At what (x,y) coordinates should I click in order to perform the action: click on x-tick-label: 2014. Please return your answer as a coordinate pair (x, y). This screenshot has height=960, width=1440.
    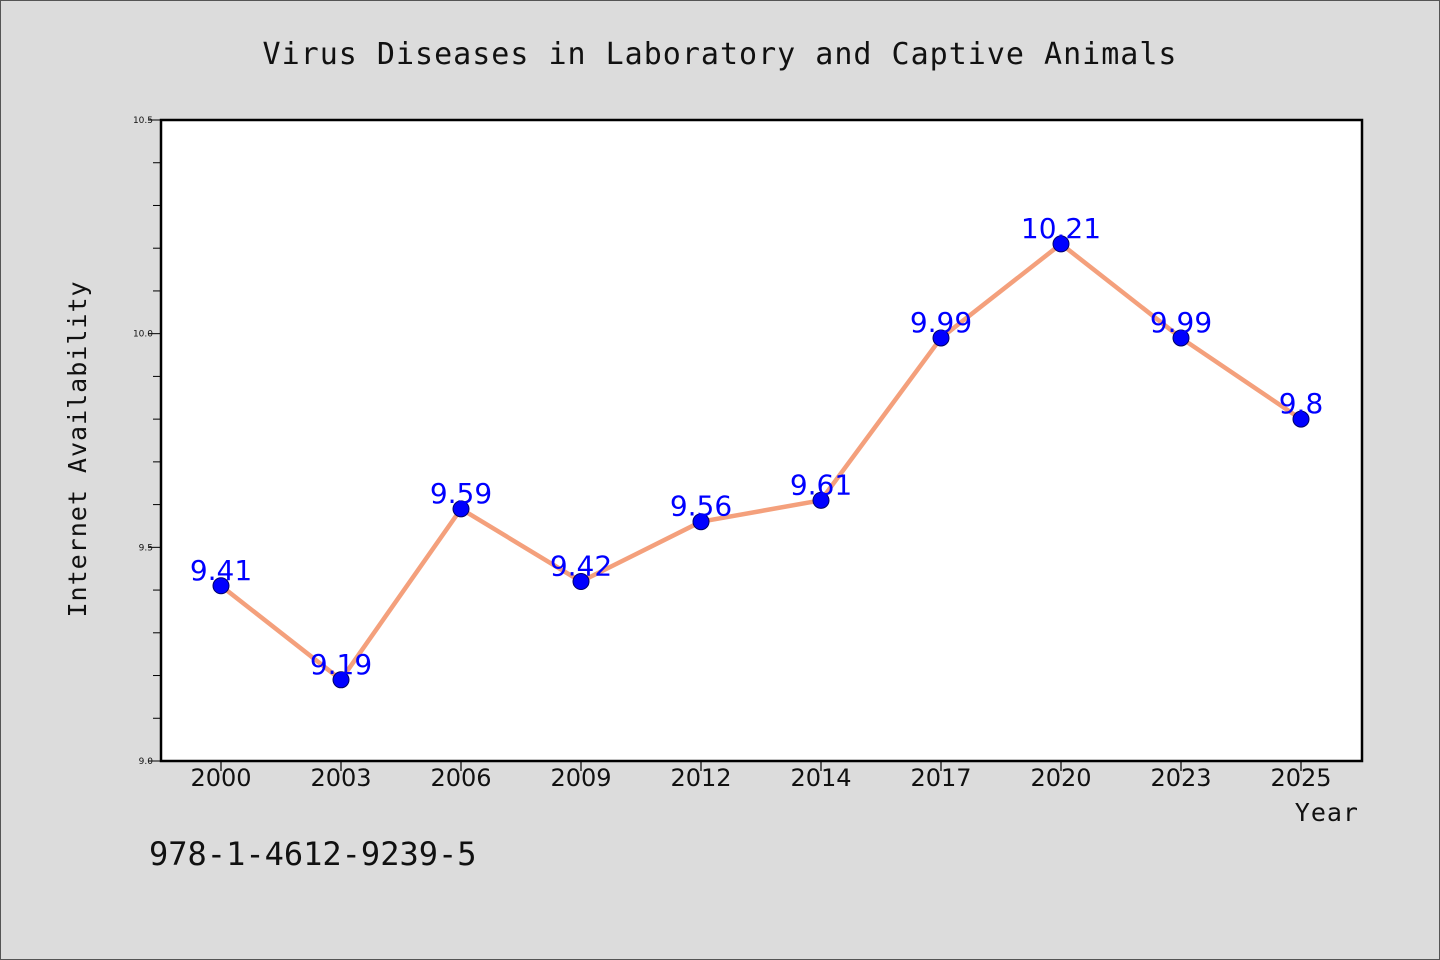
    Looking at the image, I should click on (820, 778).